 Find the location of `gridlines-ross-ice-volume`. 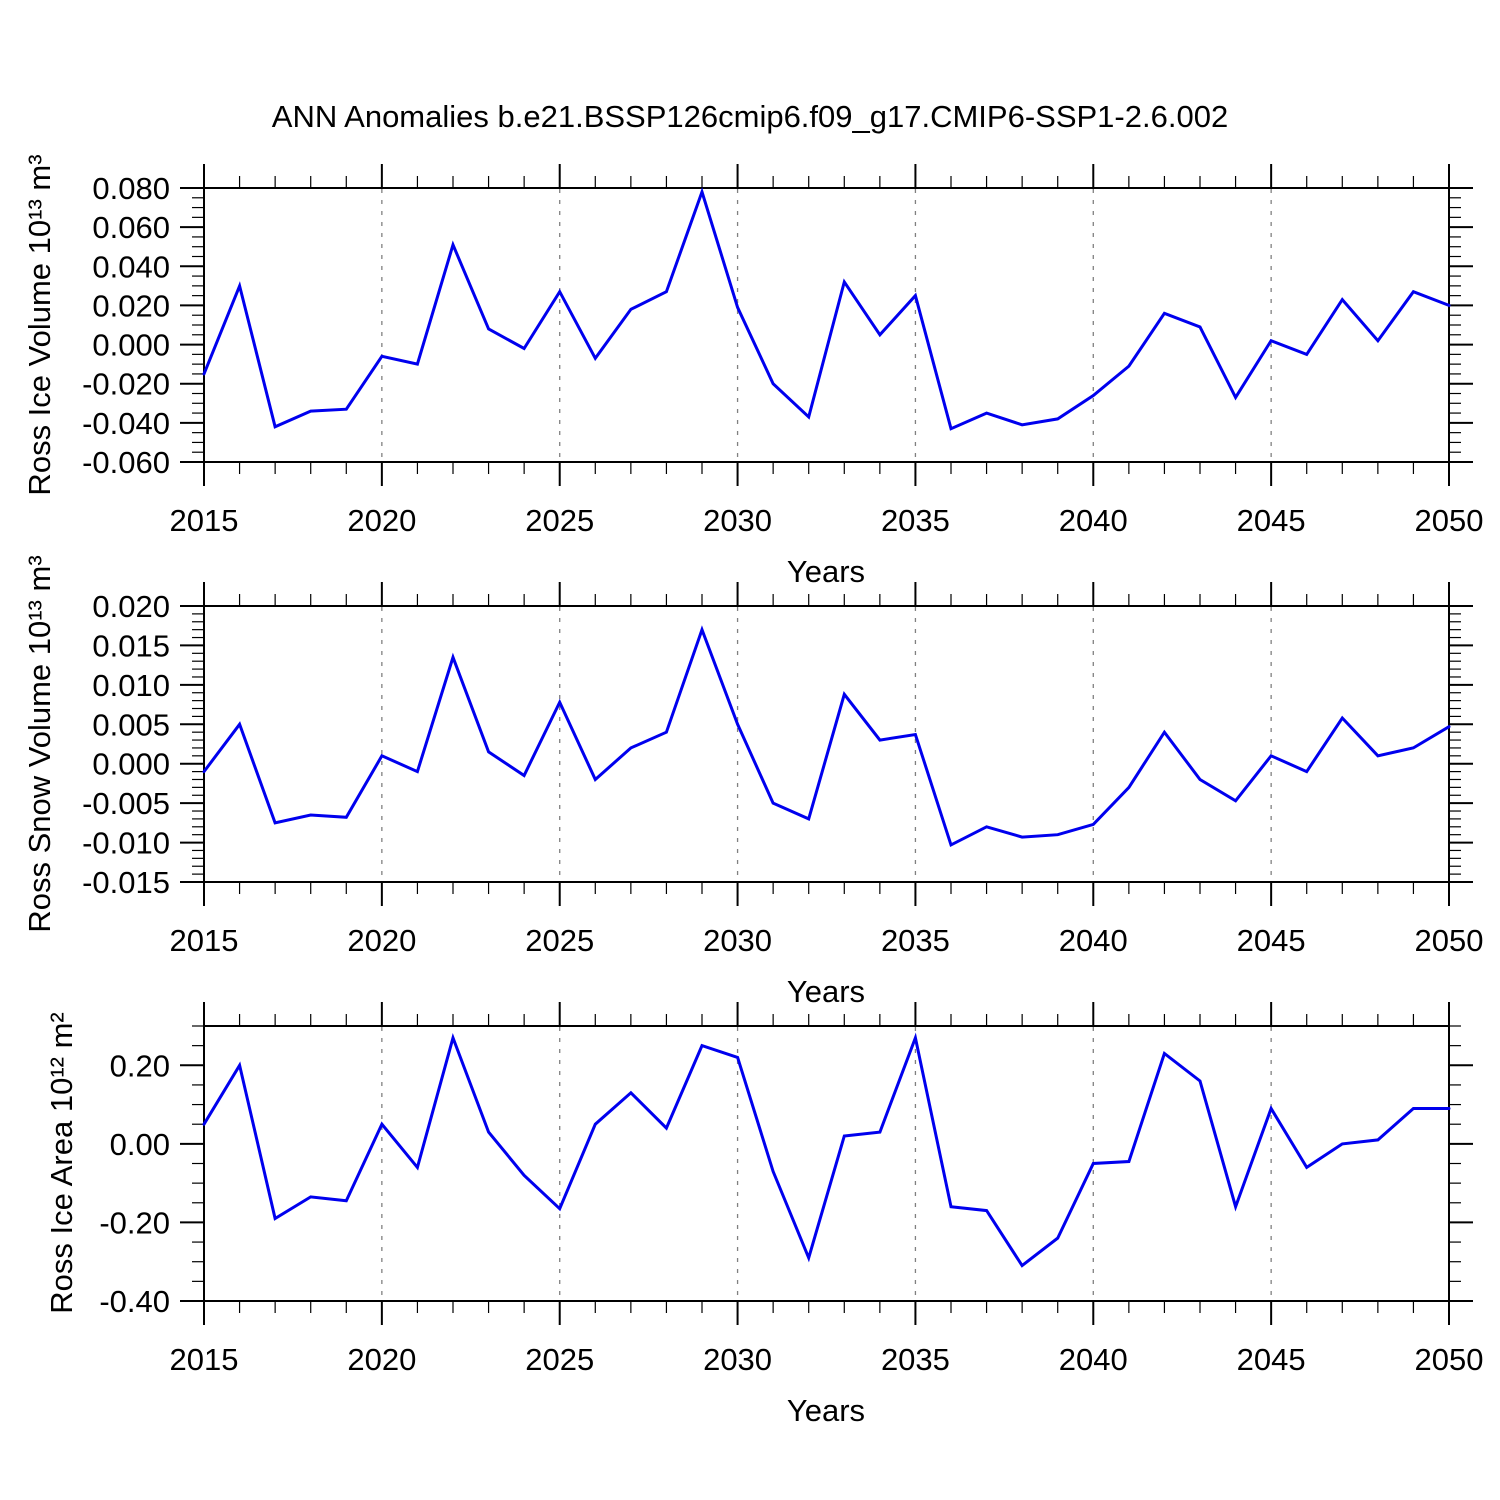

gridlines-ross-ice-volume is located at coordinates (826, 325).